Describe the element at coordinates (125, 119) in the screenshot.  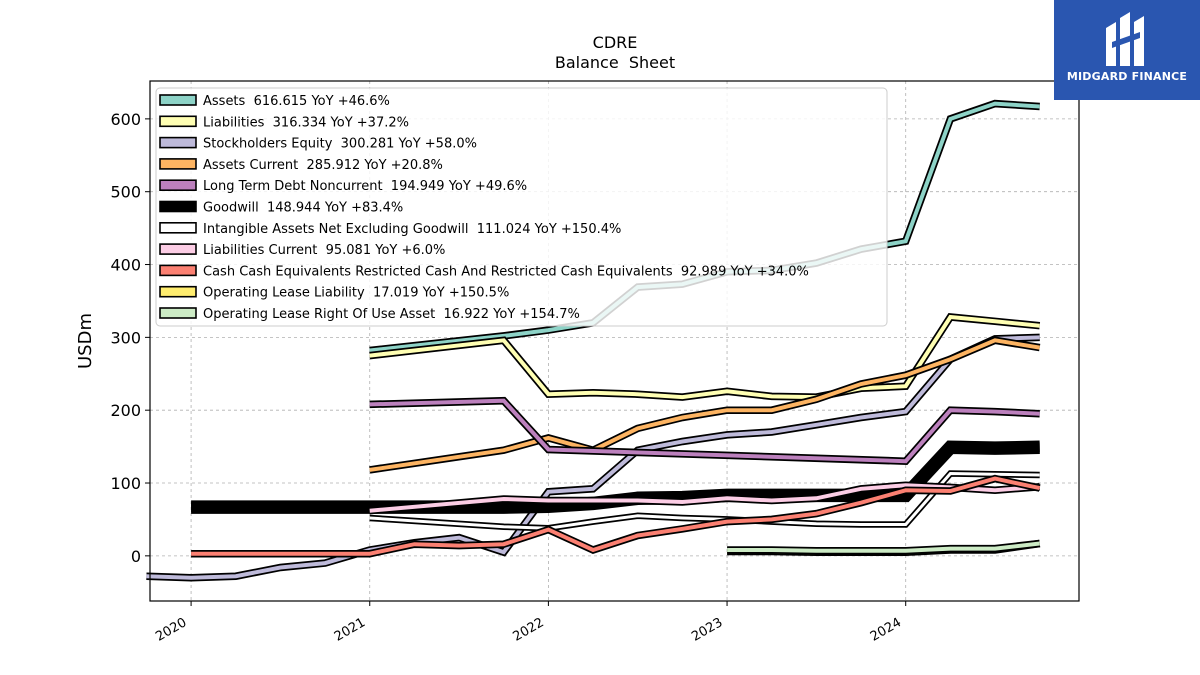
I see `y-tick-label: 600` at that location.